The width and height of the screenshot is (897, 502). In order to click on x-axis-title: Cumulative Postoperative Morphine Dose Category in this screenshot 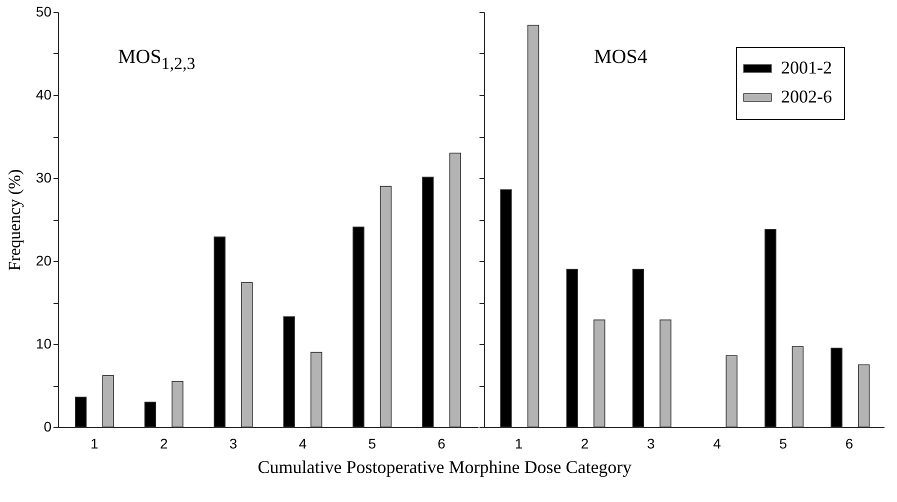, I will do `click(445, 467)`.